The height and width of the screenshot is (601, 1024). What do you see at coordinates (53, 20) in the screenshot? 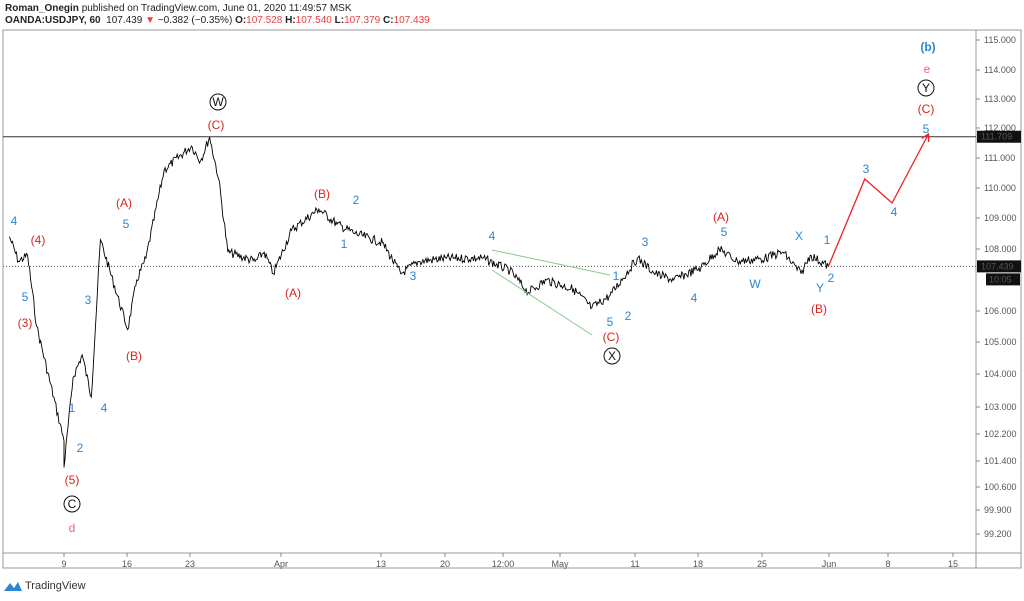
I see `symbol-name: OANDA:USDJPY, 60` at bounding box center [53, 20].